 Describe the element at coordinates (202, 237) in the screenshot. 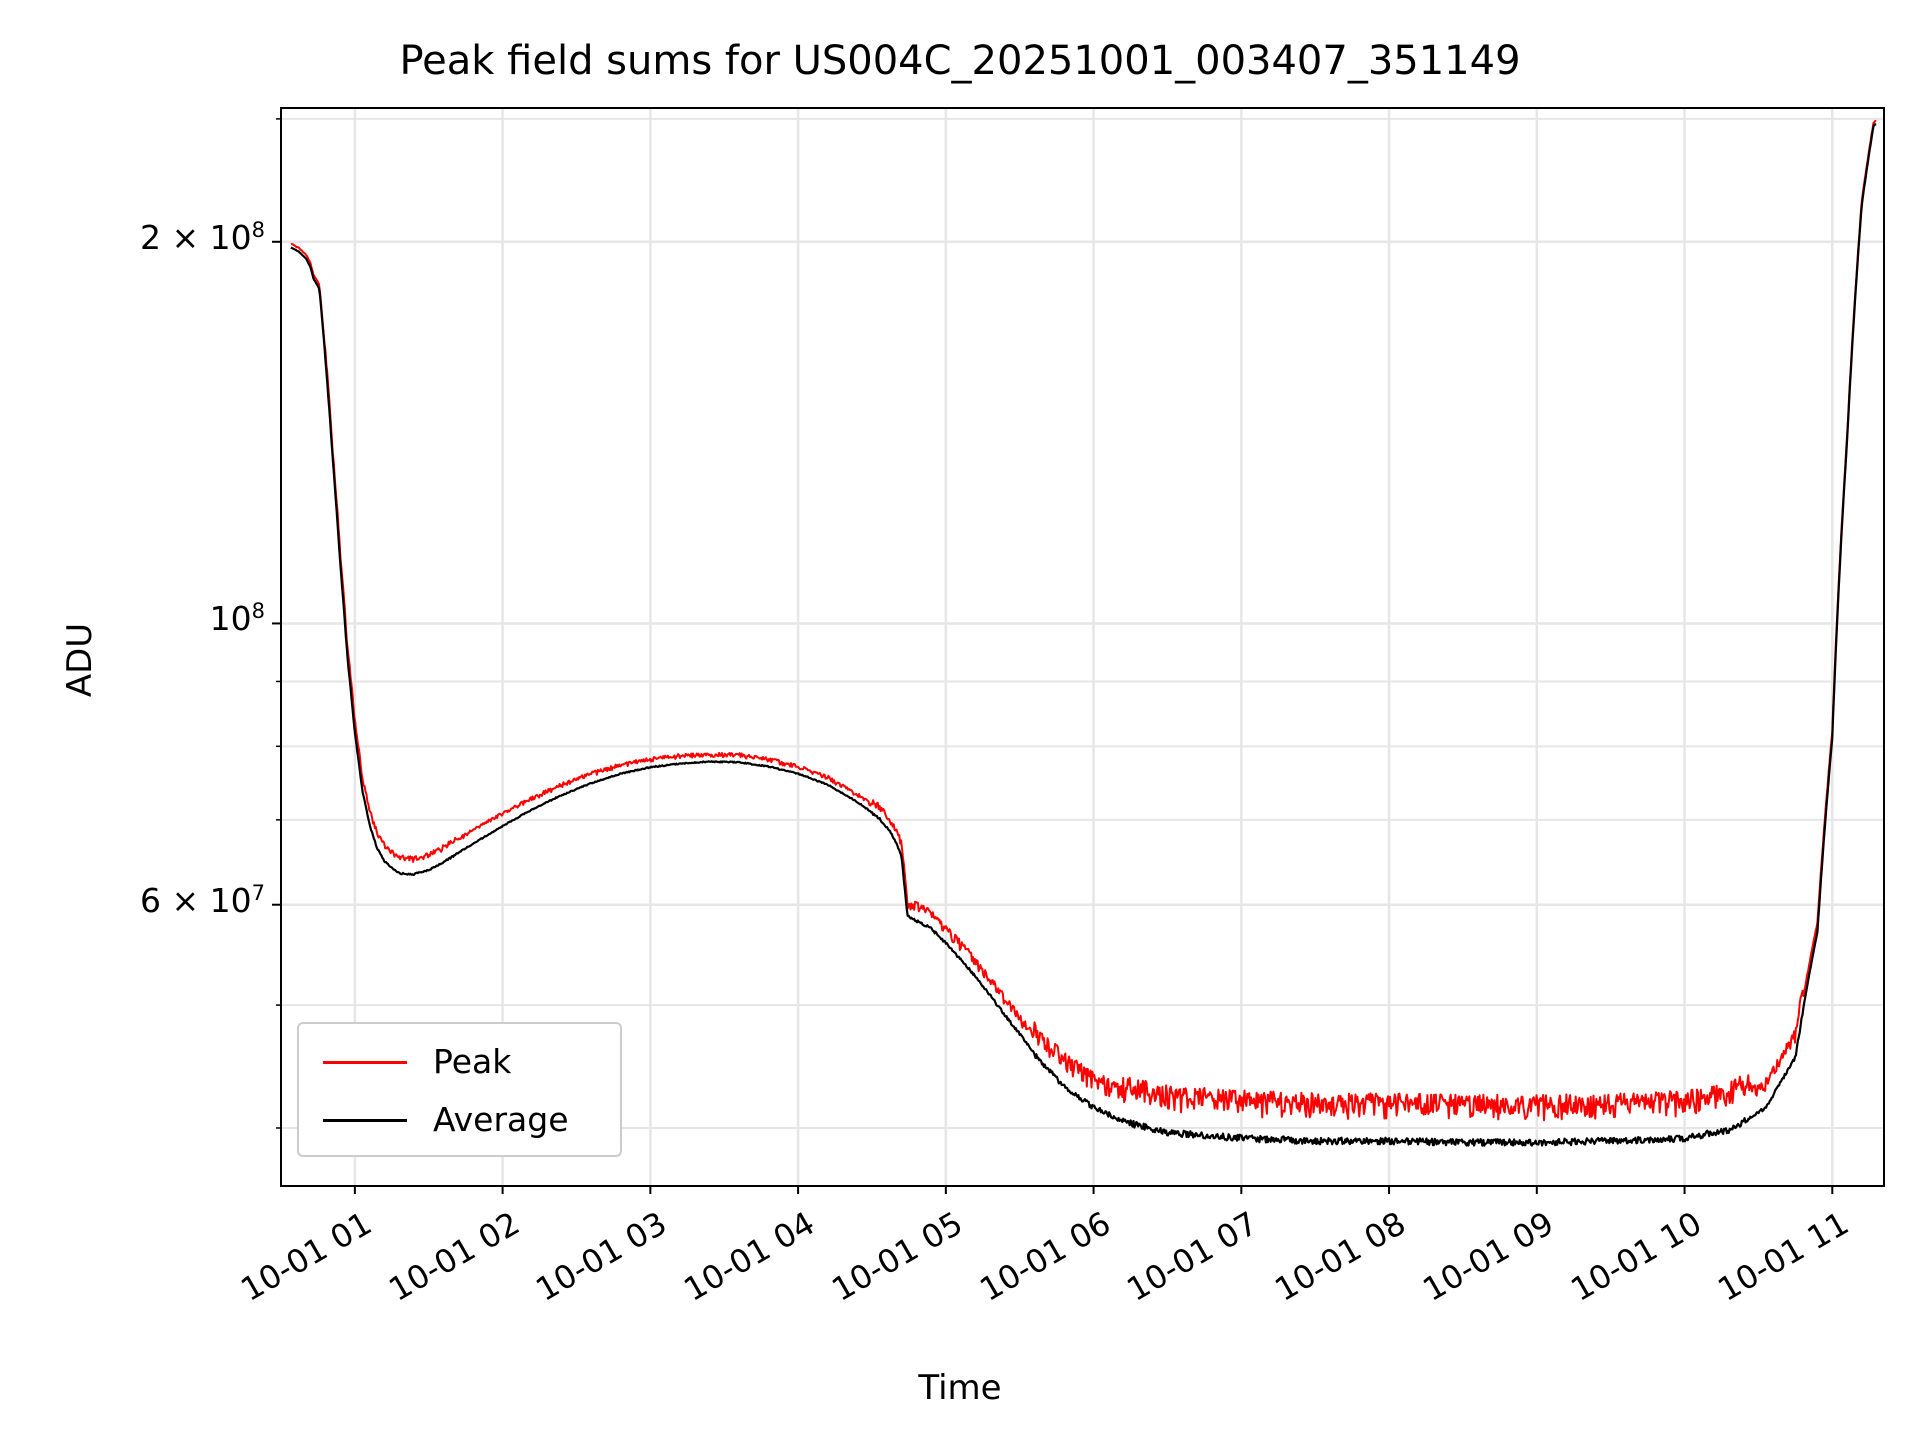

I see `y-tick-label: 2 × 108` at that location.